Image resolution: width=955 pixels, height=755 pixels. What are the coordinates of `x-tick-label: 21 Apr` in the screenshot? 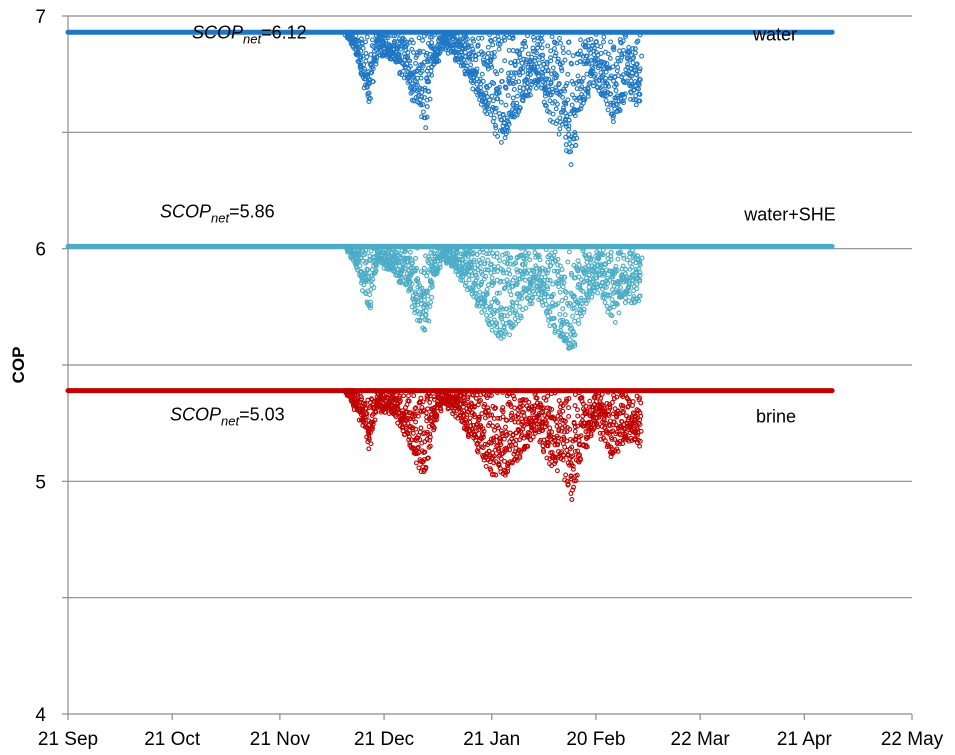 It's located at (805, 739).